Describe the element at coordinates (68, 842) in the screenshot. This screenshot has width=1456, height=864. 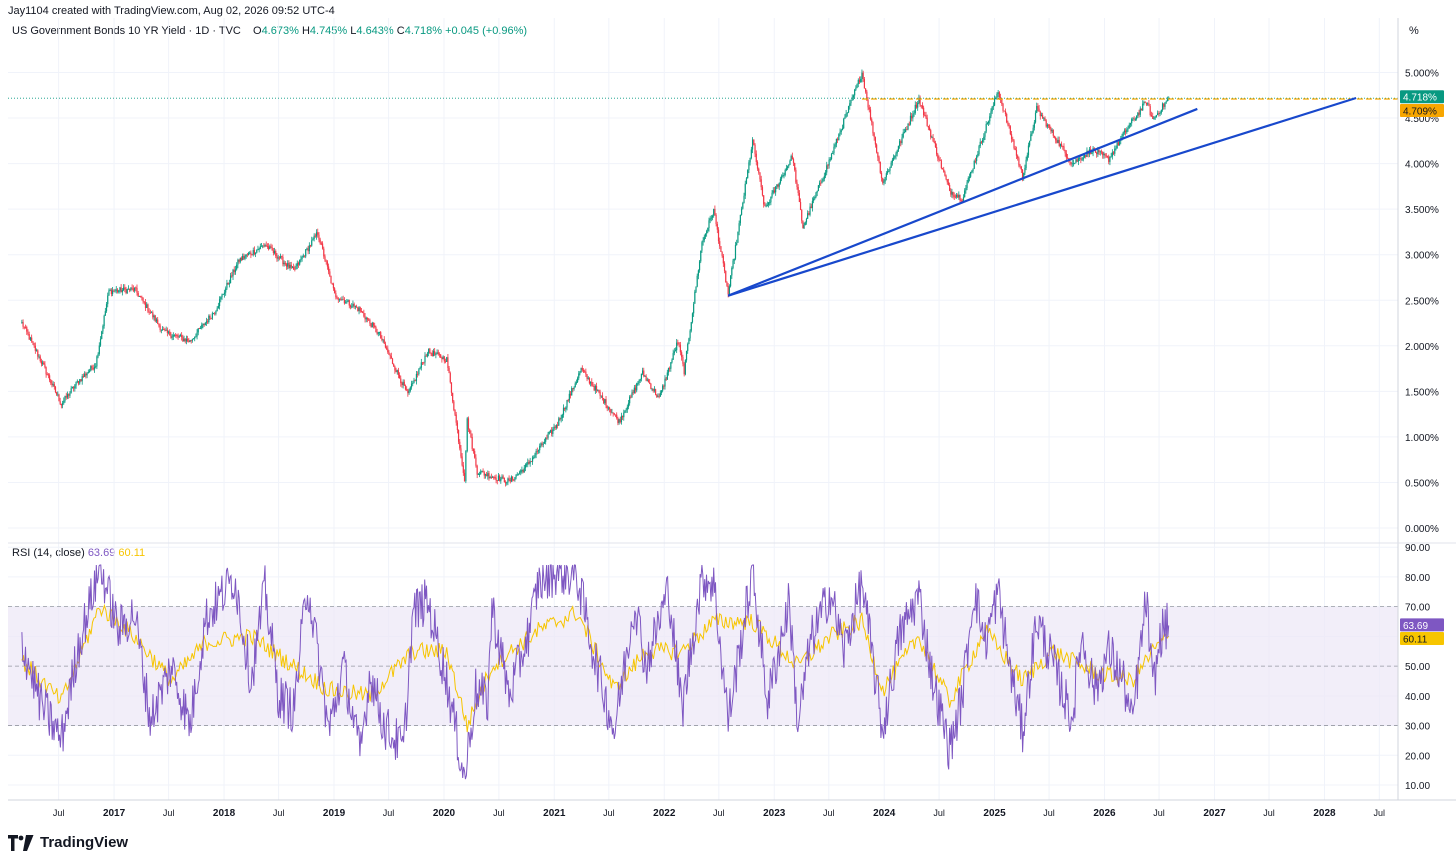
I see `tradingview-logo: TradingView` at that location.